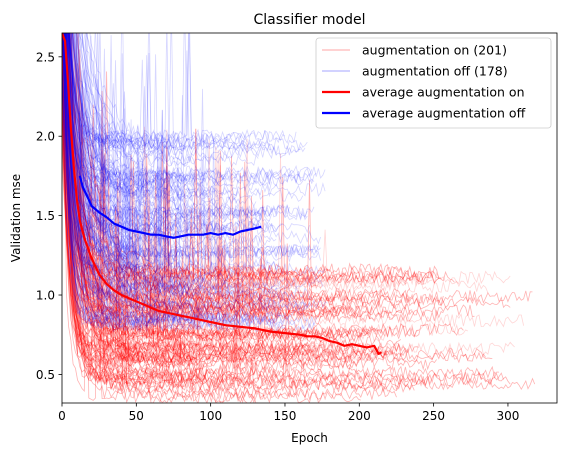  I want to click on legend-label: augmentation on (201), so click(434, 50).